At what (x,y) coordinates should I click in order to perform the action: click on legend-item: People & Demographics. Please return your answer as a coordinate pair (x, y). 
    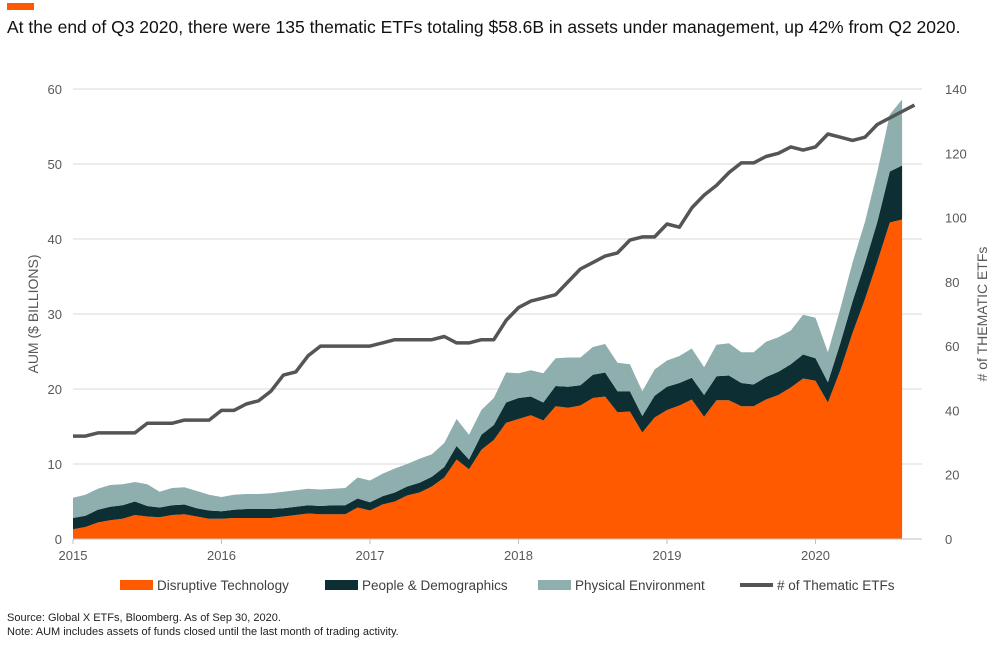
    Looking at the image, I should click on (416, 585).